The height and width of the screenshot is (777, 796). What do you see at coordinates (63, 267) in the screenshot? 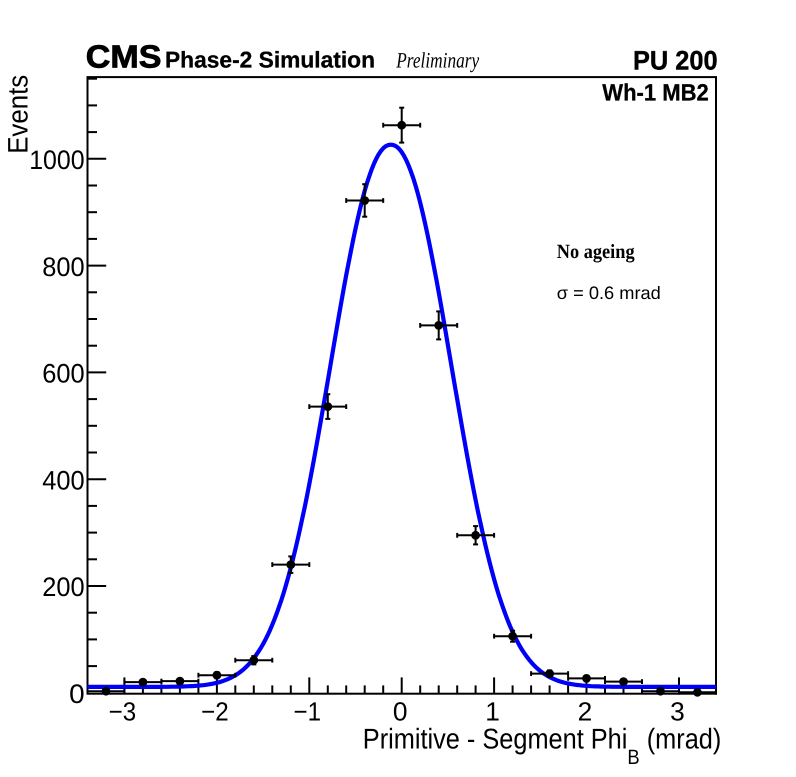
I see `svg-text: 800` at bounding box center [63, 267].